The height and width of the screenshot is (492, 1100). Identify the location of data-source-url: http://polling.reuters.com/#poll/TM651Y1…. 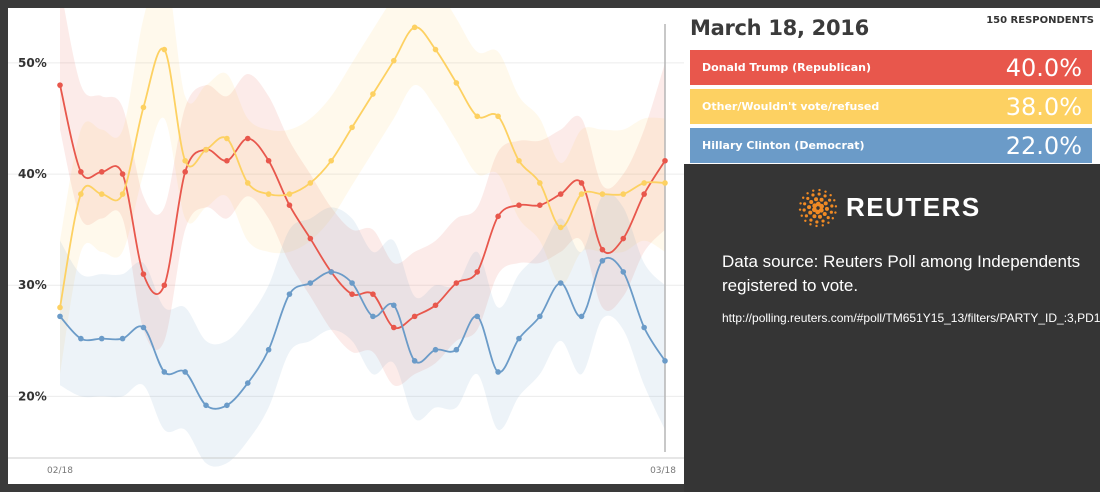
(911, 318).